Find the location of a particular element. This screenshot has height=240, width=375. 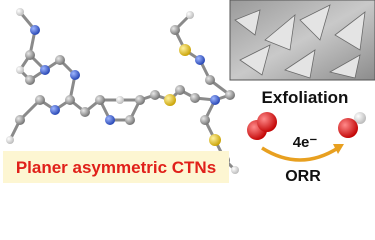

oh-molecule is located at coordinates (352, 125).